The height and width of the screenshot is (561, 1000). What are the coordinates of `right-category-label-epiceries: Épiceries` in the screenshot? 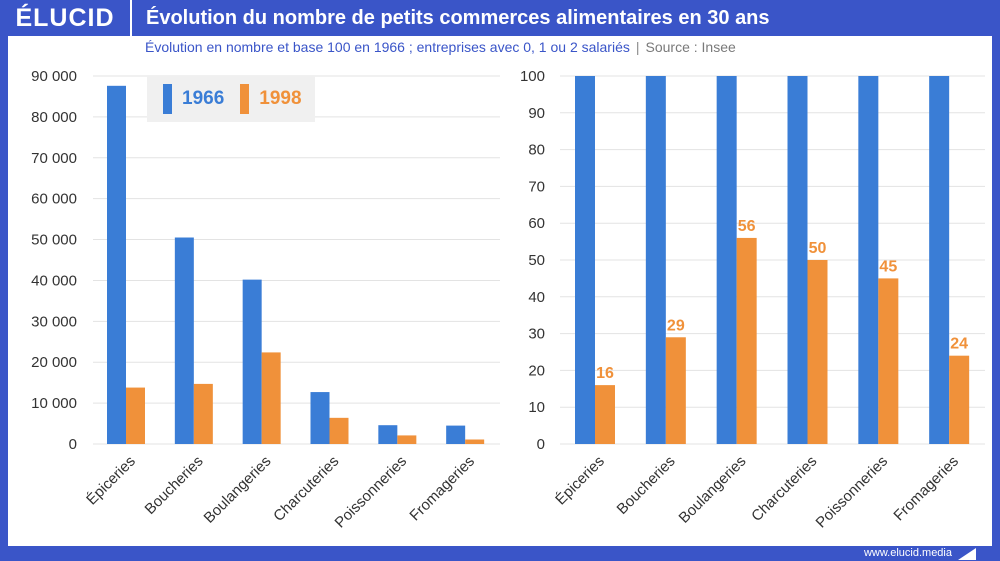 It's located at (580, 481).